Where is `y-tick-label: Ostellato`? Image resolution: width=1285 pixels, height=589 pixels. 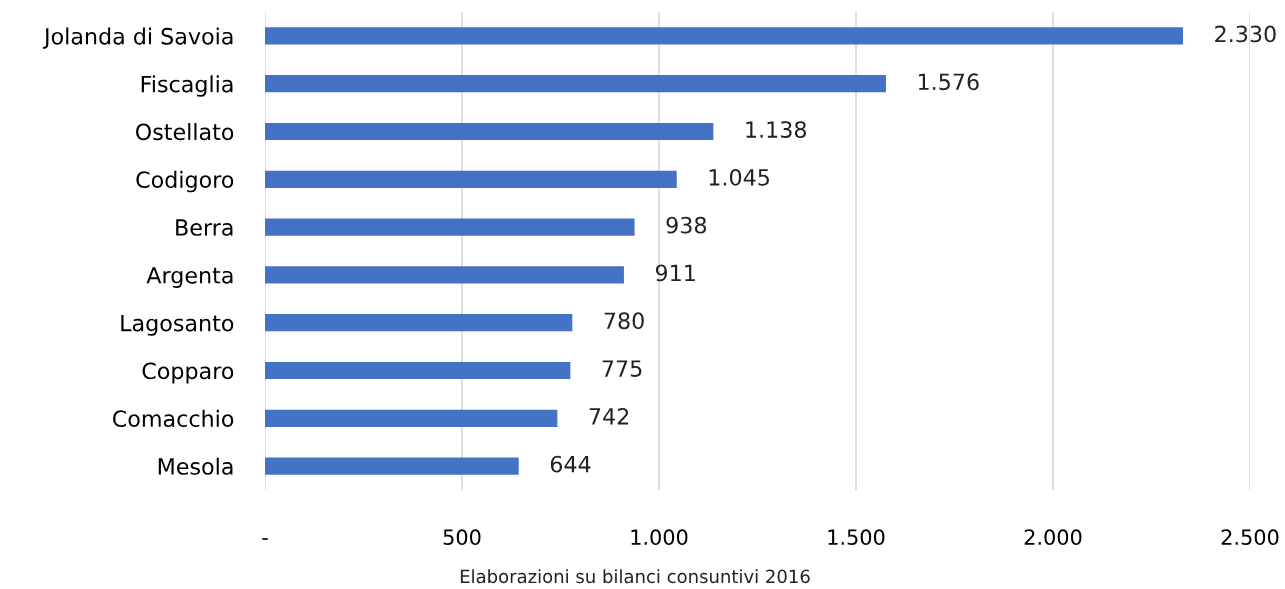 y-tick-label: Ostellato is located at coordinates (184, 132).